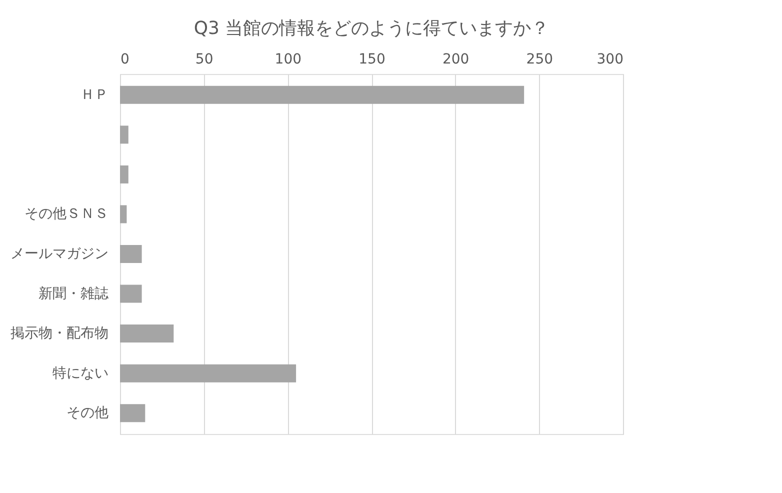 This screenshot has height=493, width=782. Describe the element at coordinates (204, 60) in the screenshot. I see `x-tick-label: 50` at that location.